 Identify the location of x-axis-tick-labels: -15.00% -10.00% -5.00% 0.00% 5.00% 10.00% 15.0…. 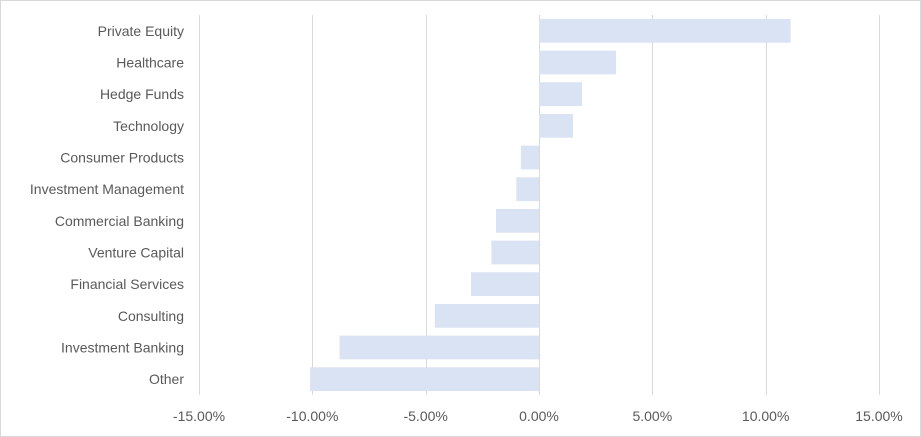
(538, 416).